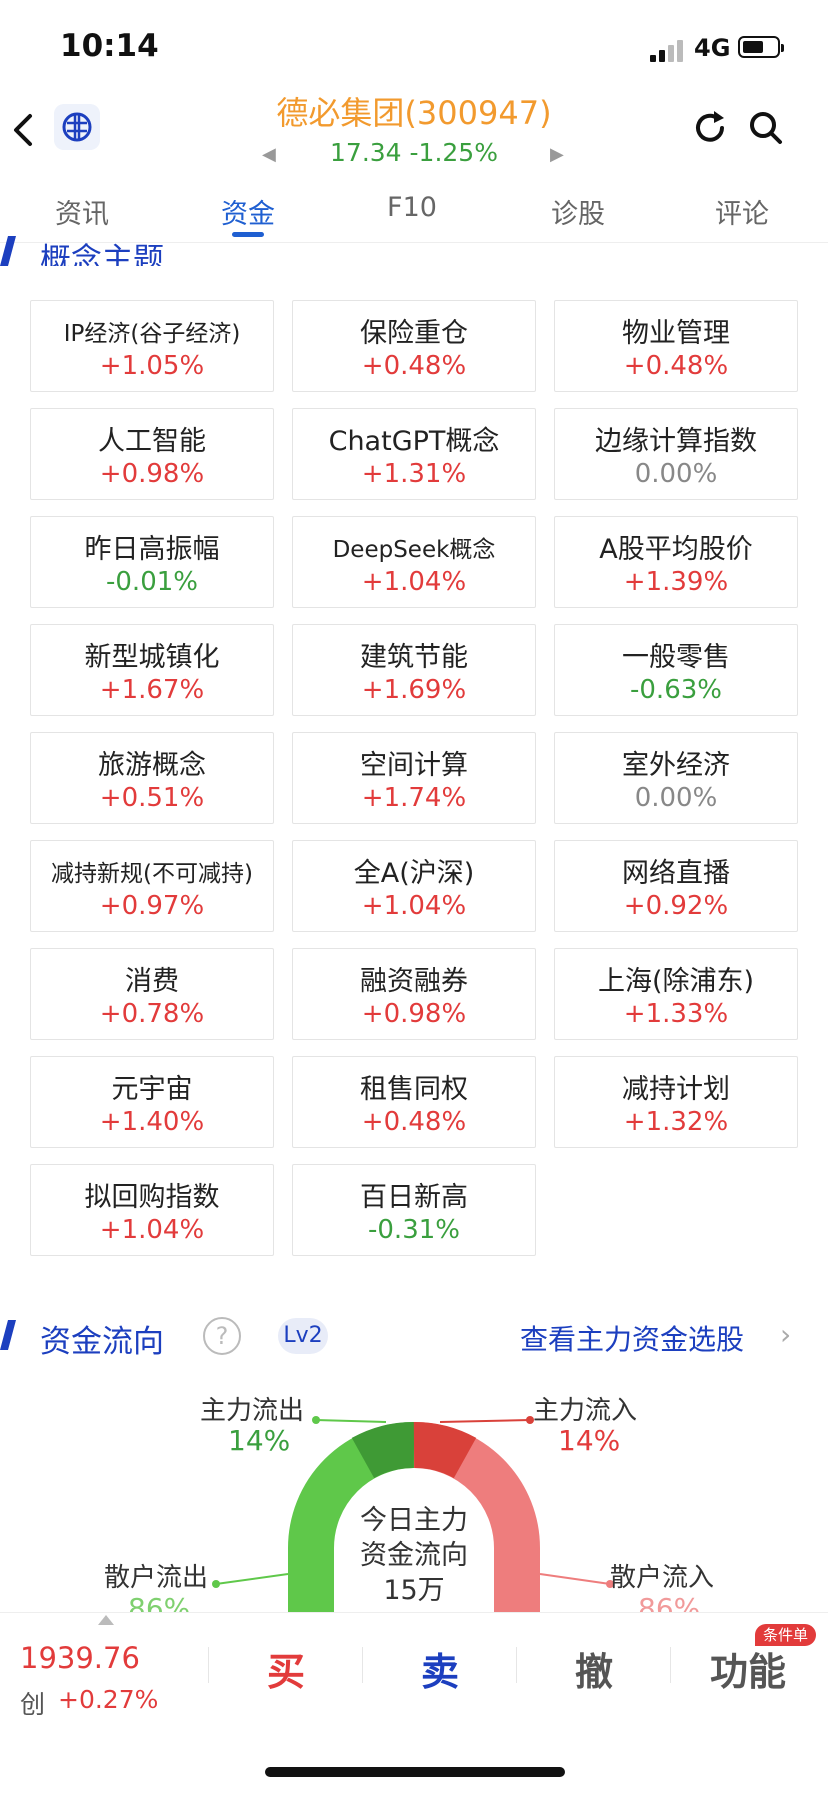  I want to click on concept-item: 人工智能 +0.98%, so click(152, 454).